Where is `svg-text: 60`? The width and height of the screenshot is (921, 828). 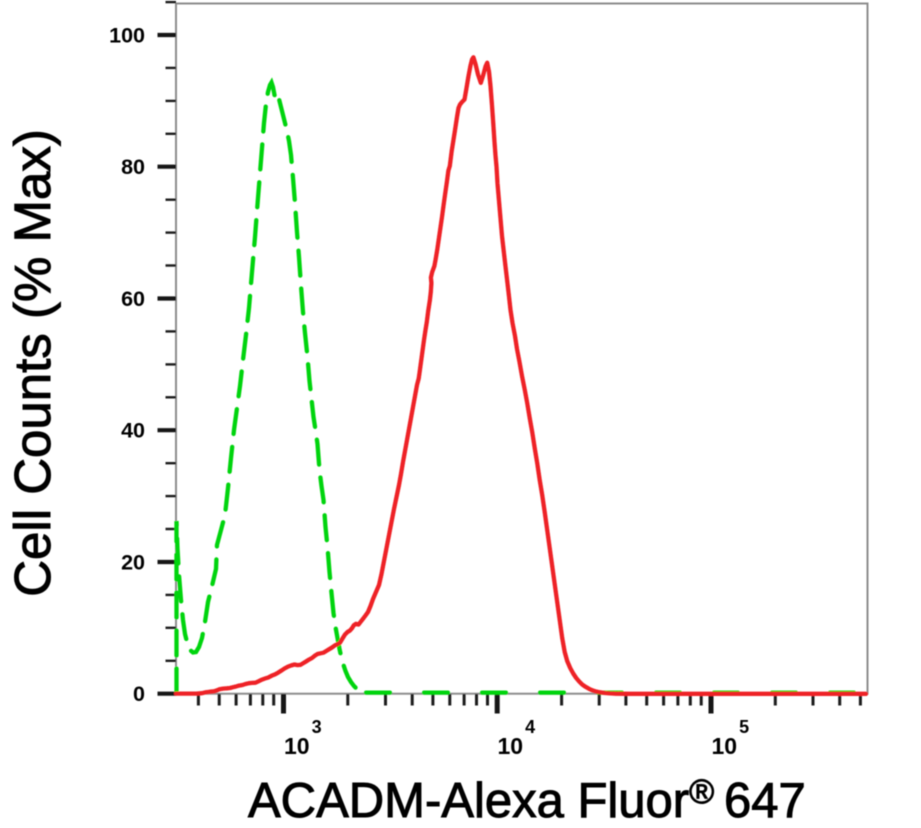 svg-text: 60 is located at coordinates (133, 299).